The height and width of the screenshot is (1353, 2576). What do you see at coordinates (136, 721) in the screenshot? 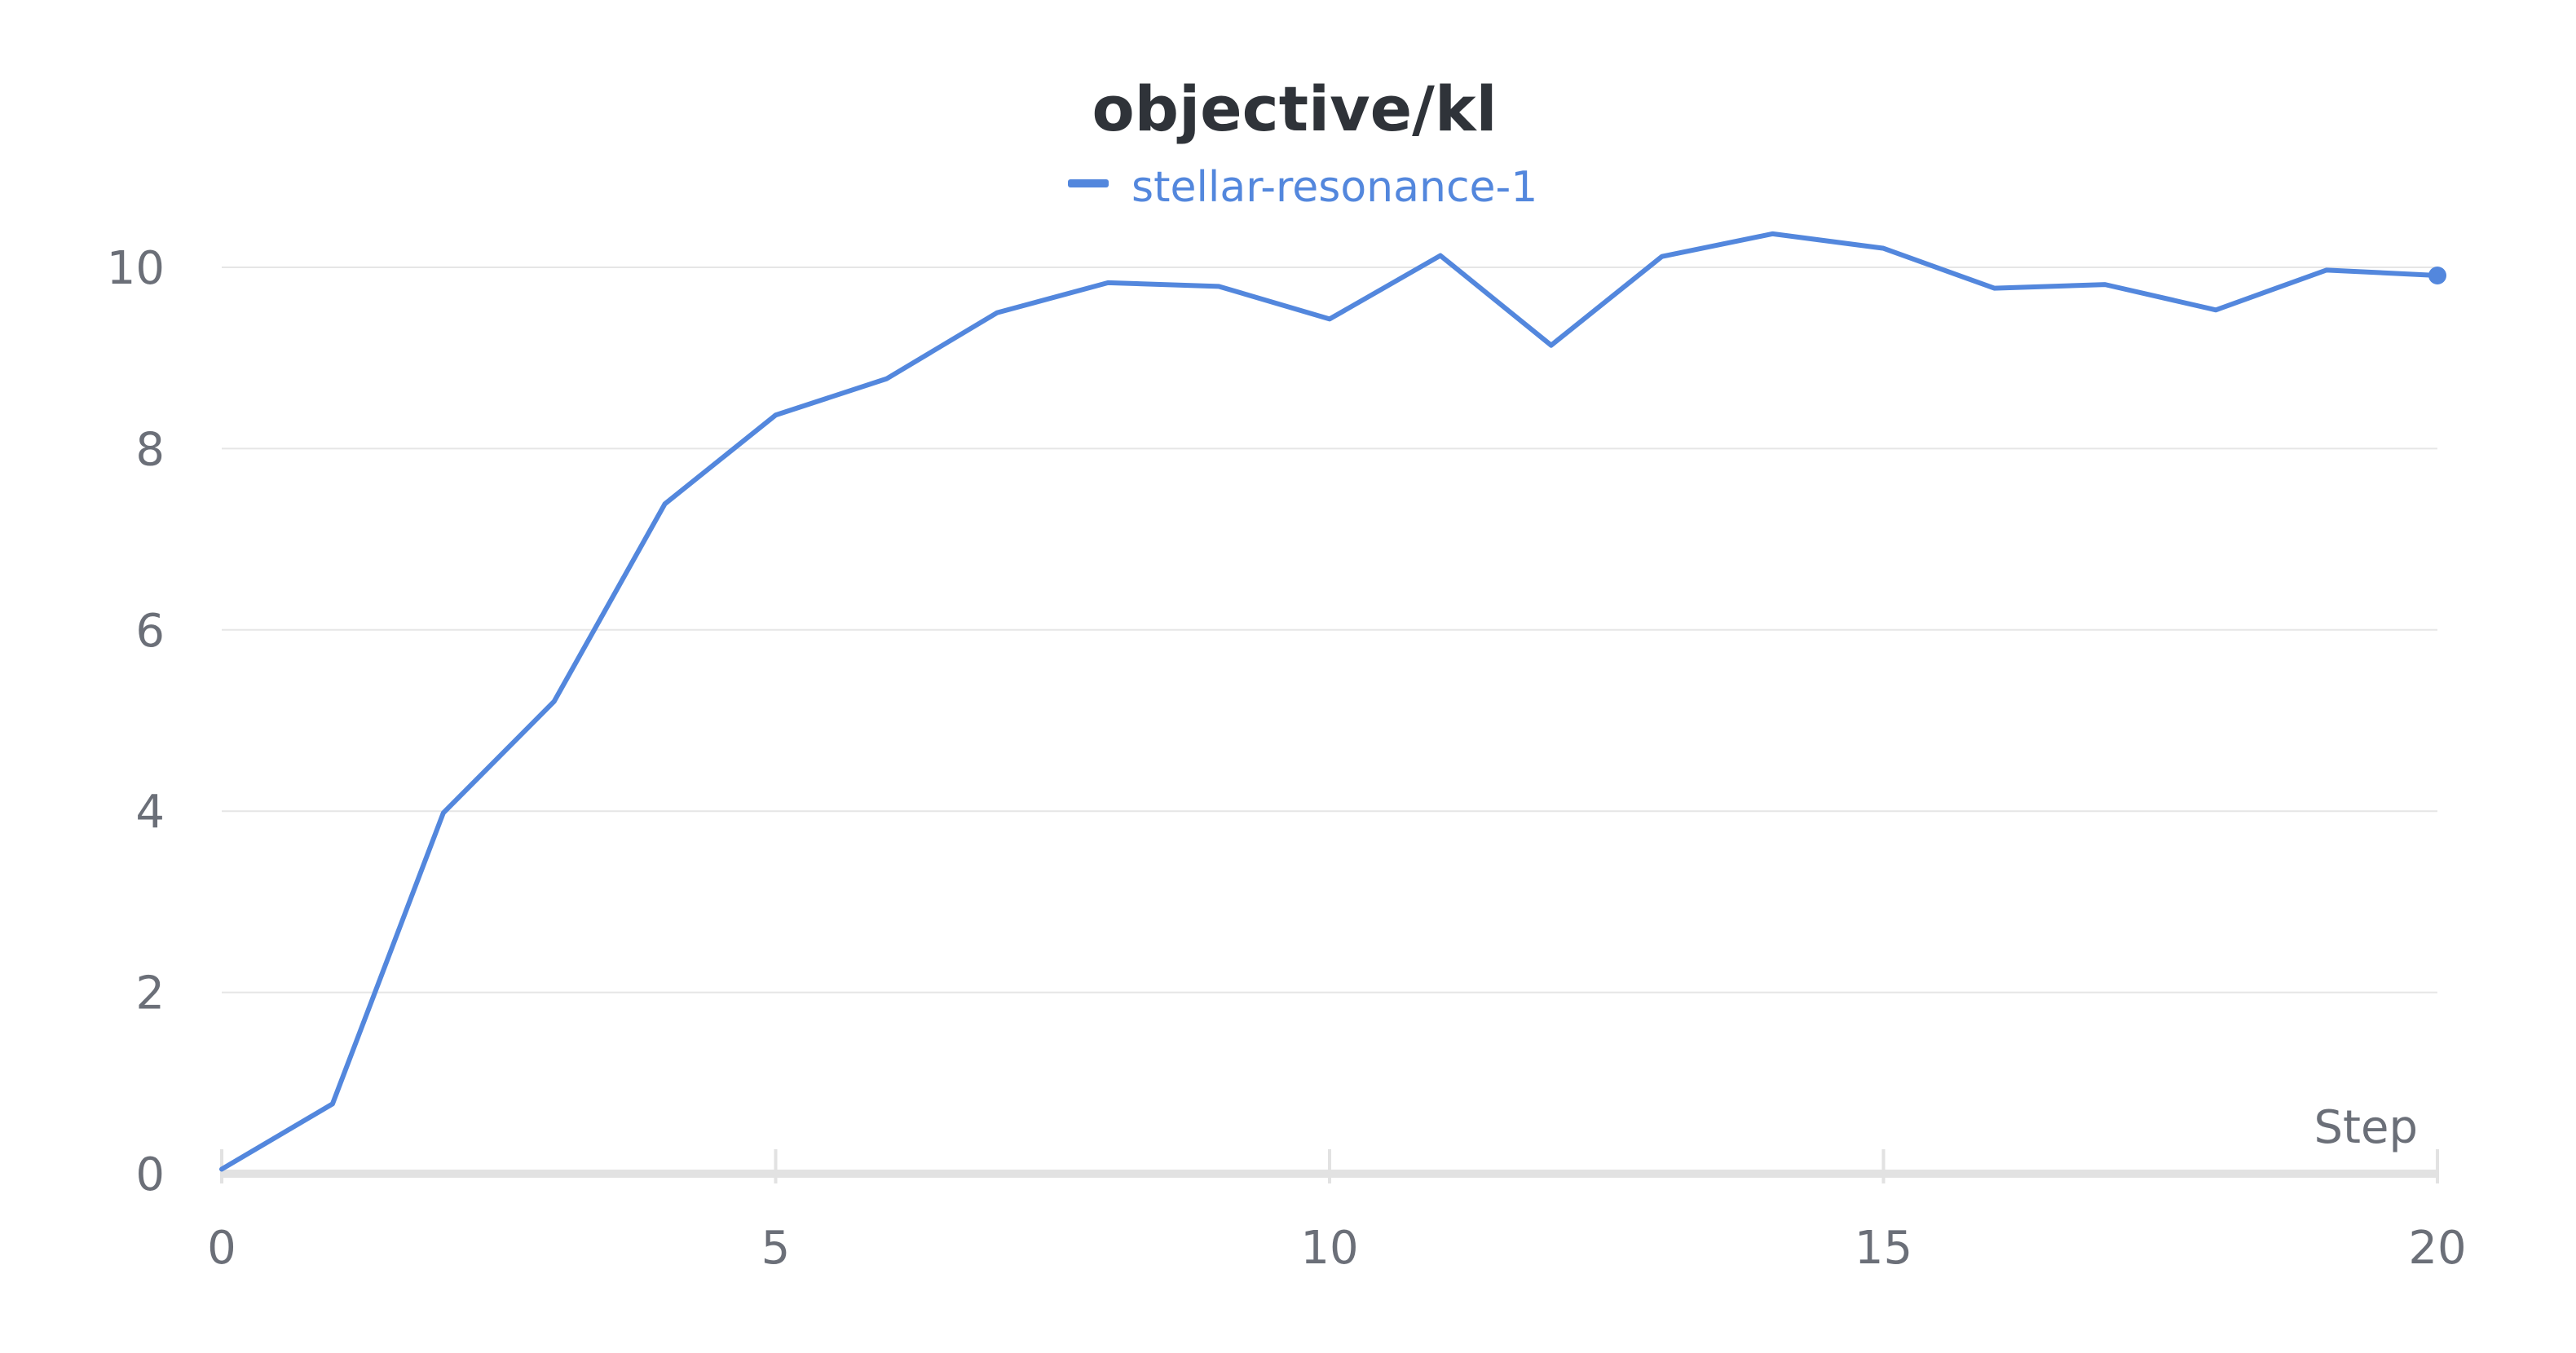
I see `y-axis: 0 2 4 6 8 10` at bounding box center [136, 721].